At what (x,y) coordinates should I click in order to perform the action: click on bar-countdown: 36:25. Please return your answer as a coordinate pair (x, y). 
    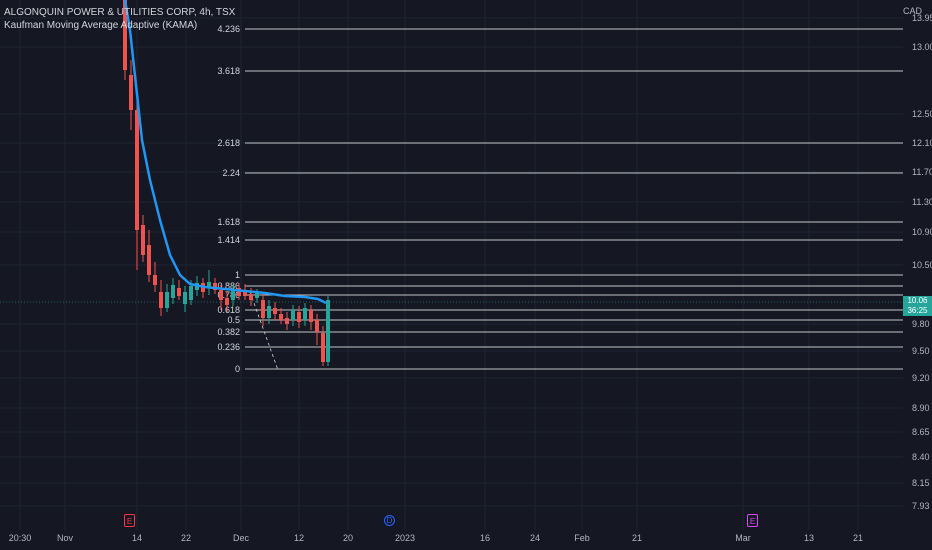
    Looking at the image, I should click on (917, 310).